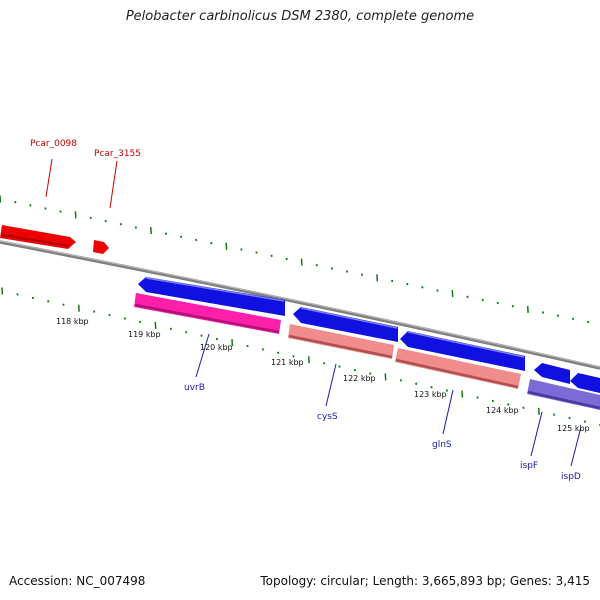  What do you see at coordinates (345, 324) in the screenshot?
I see `feature-cyss-cds` at bounding box center [345, 324].